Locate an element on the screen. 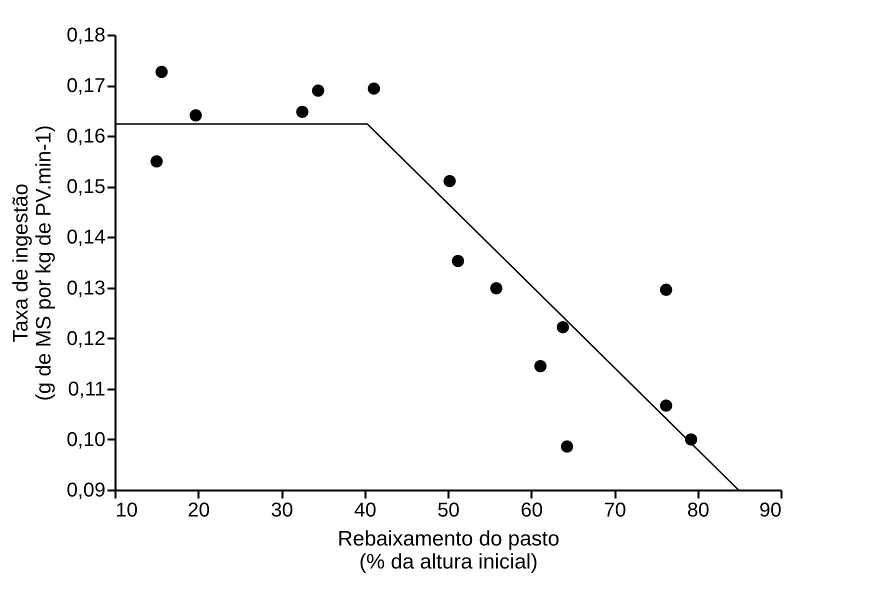 The height and width of the screenshot is (606, 870). x-tick-label: 80 is located at coordinates (698, 511).